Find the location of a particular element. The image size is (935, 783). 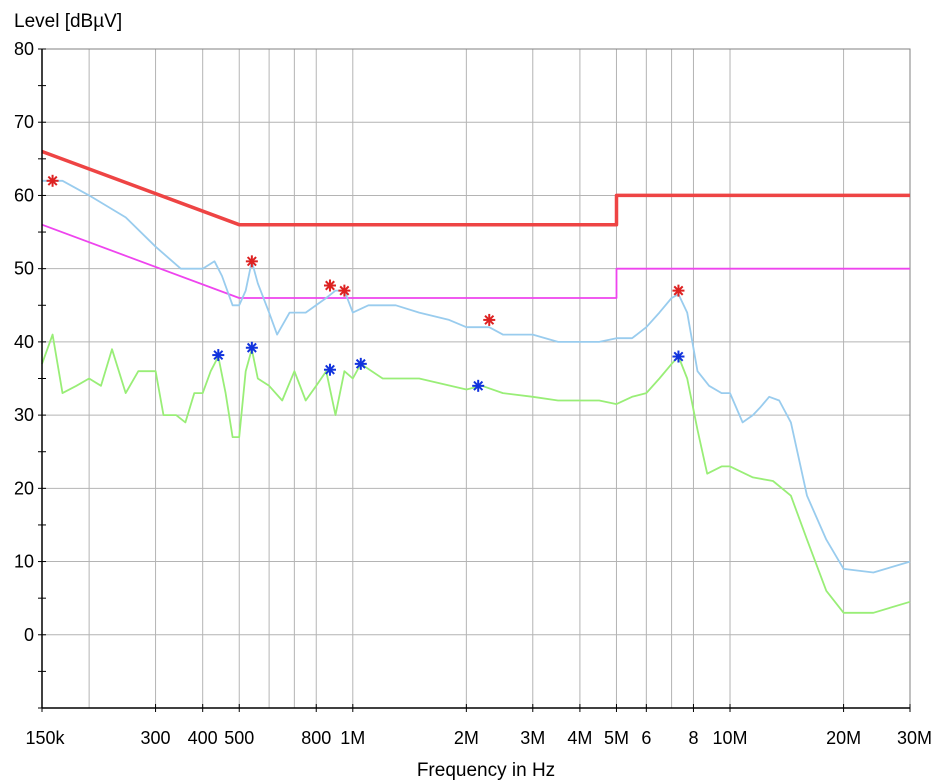

y-tick-label: 60 is located at coordinates (24, 195).